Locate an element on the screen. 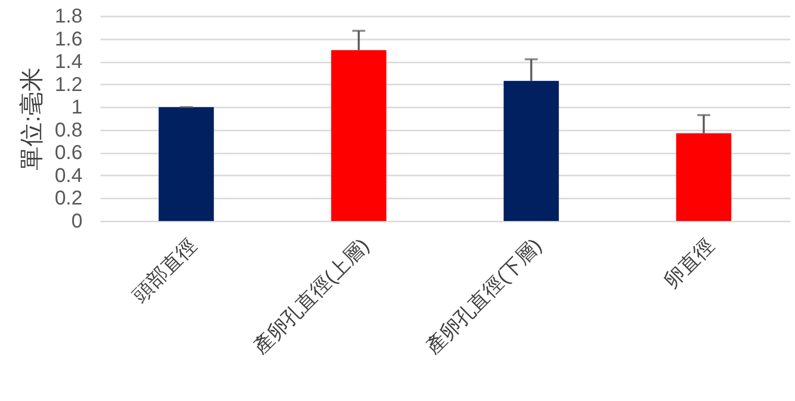  y-tick-label: 0.6 is located at coordinates (68, 153).